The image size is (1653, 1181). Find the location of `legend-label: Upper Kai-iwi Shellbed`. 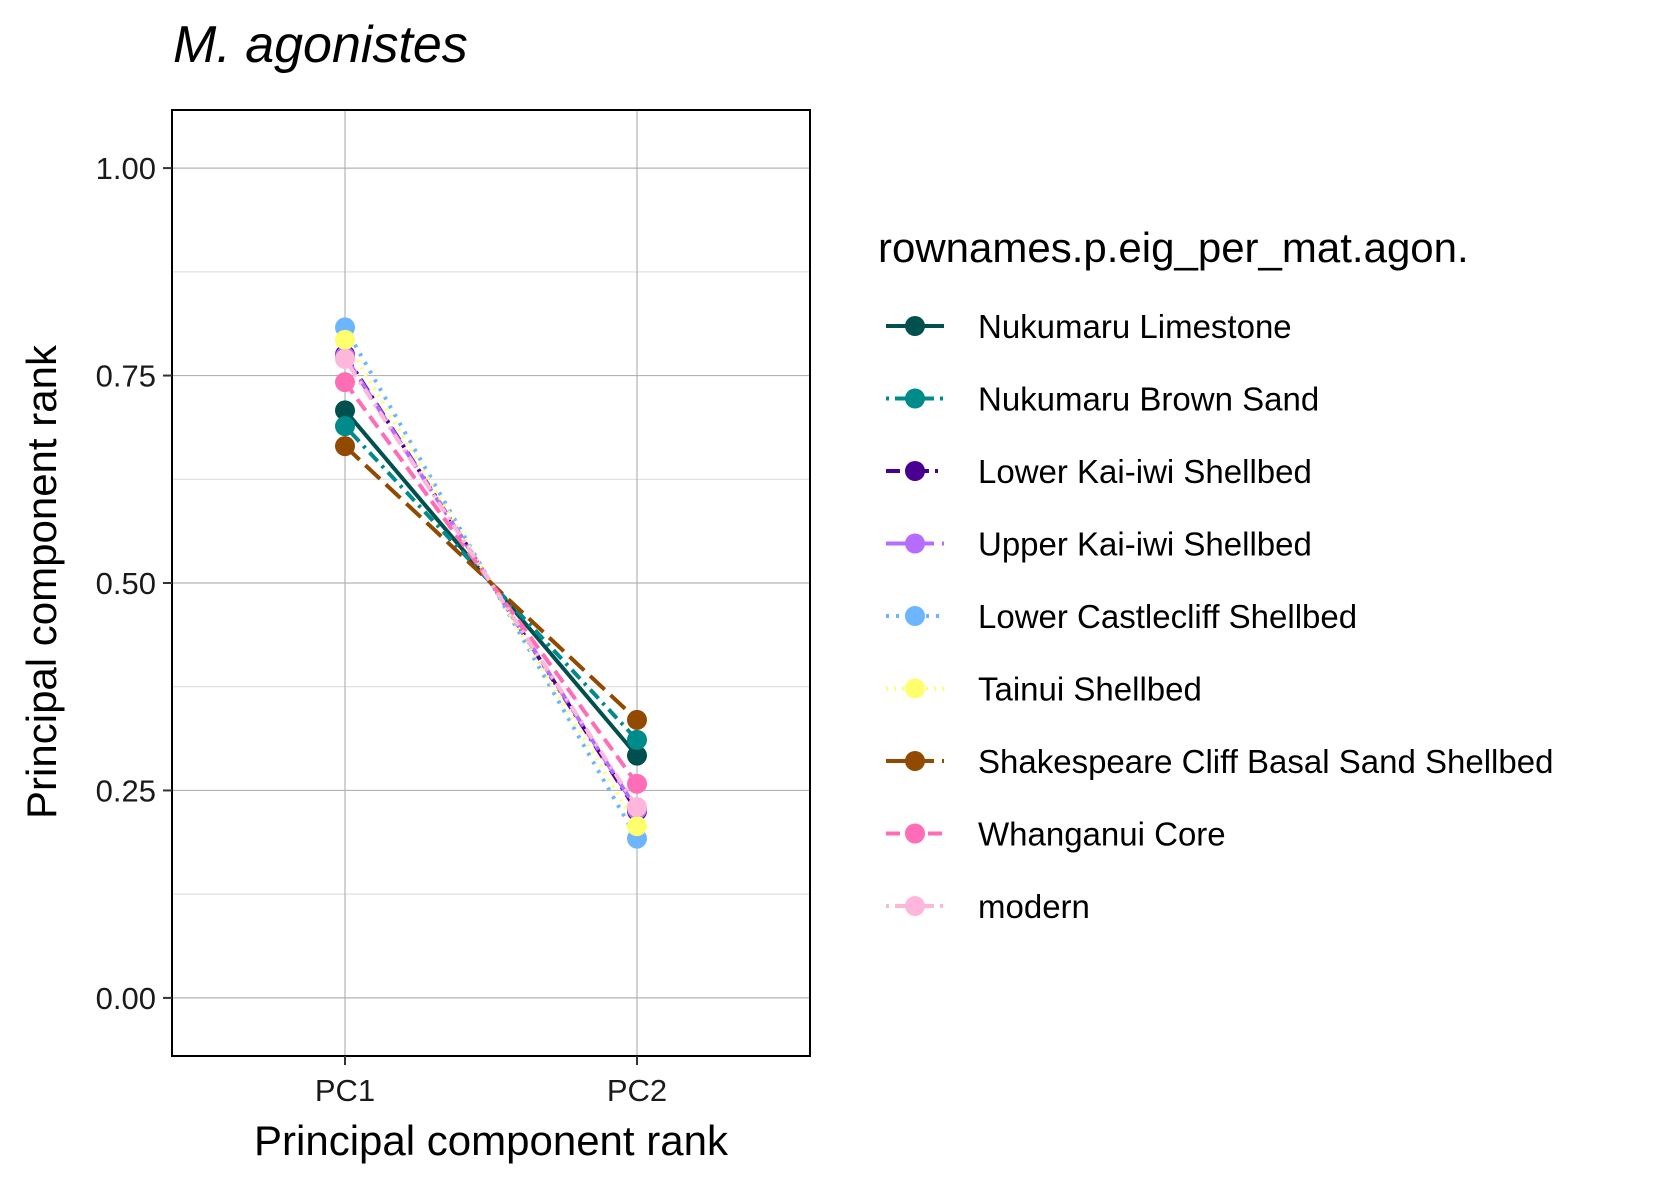

legend-label: Upper Kai-iwi Shellbed is located at coordinates (1145, 544).